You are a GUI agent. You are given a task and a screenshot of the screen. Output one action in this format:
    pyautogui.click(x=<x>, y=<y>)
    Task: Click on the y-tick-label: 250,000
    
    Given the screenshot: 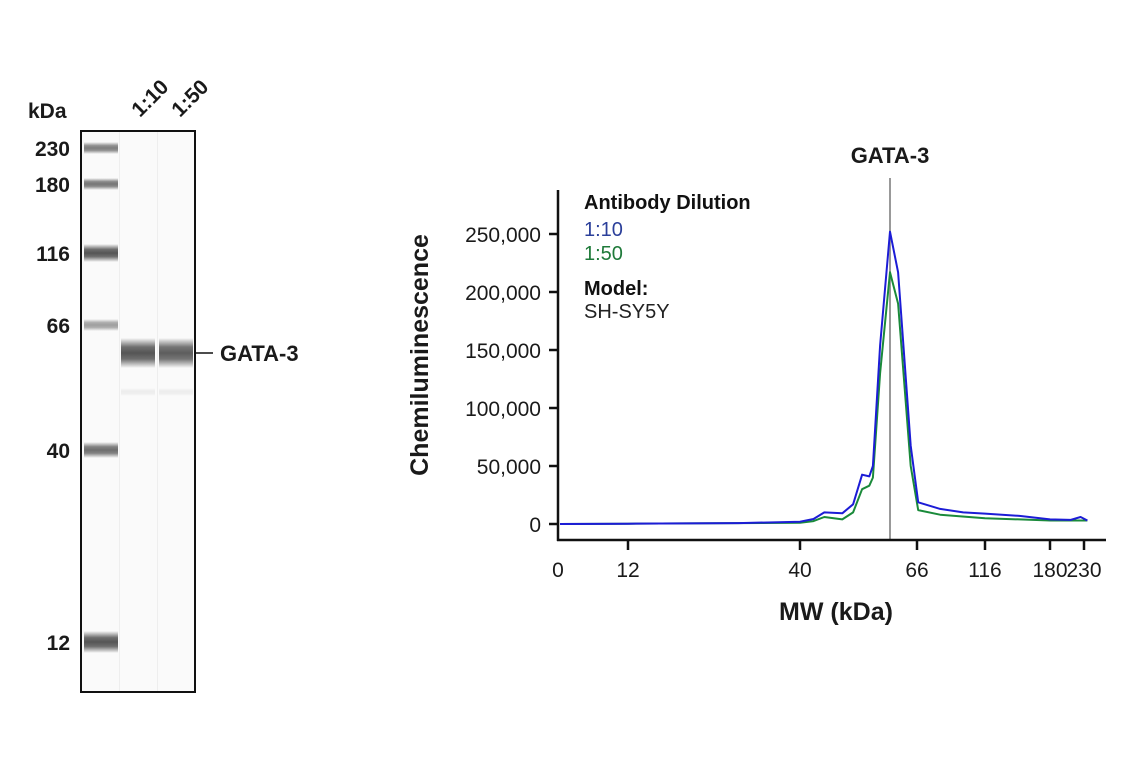 What is the action you would take?
    pyautogui.click(x=503, y=235)
    